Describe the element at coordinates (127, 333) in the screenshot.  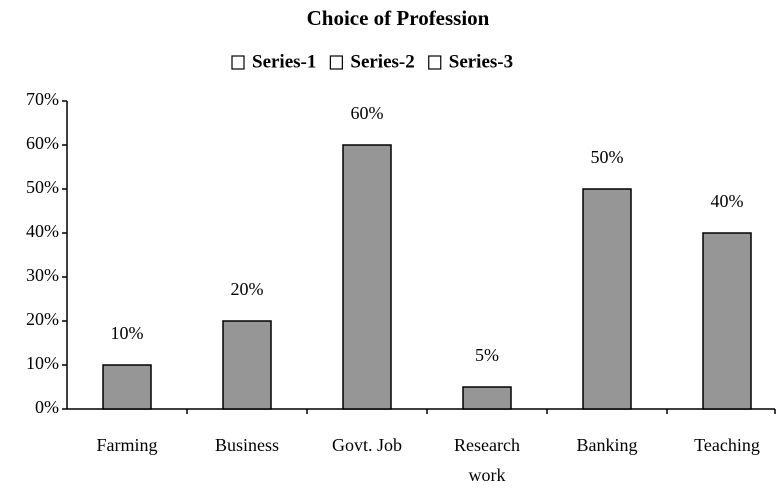
I see `value-label: 10%` at that location.